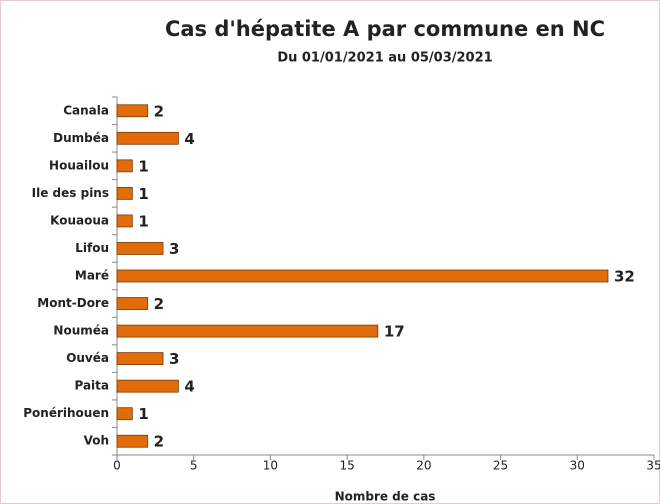 This screenshot has height=504, width=660. Describe the element at coordinates (66, 413) in the screenshot. I see `y-tick-label: Ponérihouen` at that location.